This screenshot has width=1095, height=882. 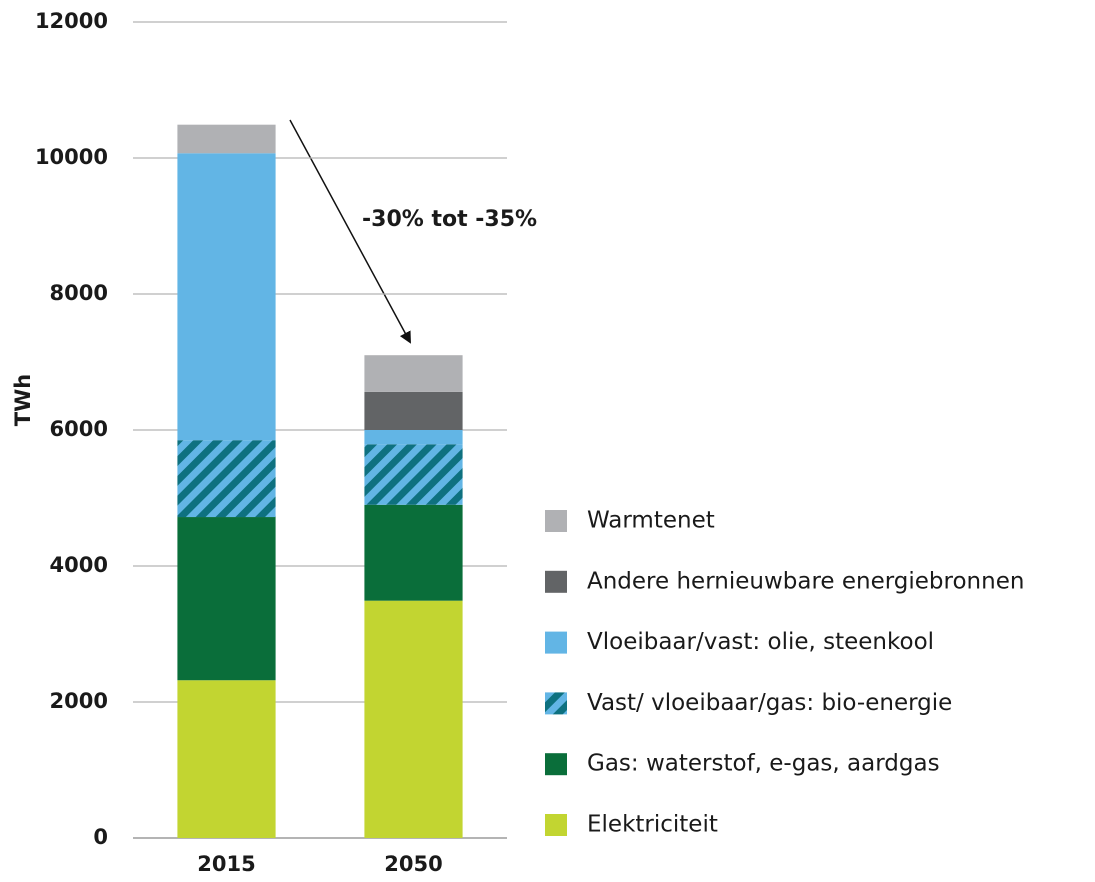 What do you see at coordinates (350, 231) in the screenshot?
I see `arrow` at bounding box center [350, 231].